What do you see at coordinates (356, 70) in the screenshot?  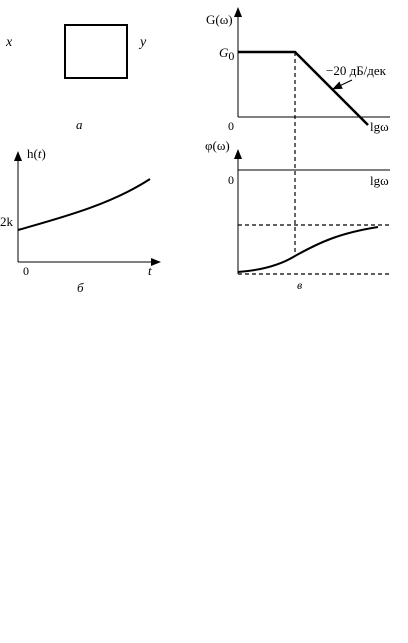 I see `slope-label: −20 дБ/дек` at bounding box center [356, 70].